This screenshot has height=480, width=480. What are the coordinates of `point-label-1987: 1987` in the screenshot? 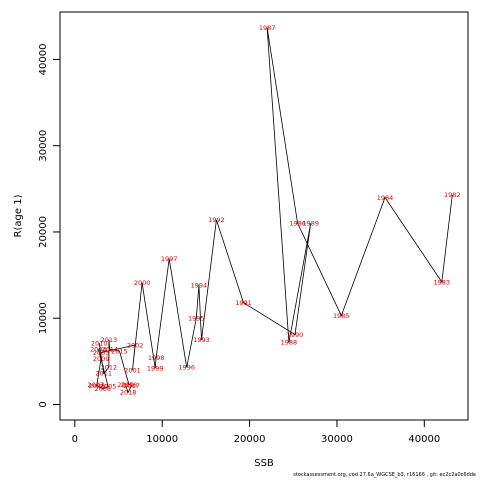 It's located at (267, 28).